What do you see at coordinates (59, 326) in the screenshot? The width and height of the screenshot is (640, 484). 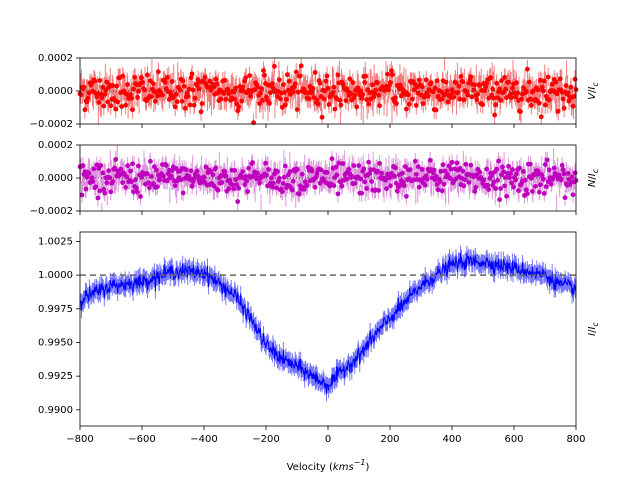 I see `i-y-ticks: 0.9900 0.9925 0.9950 0.9975 1.0000 1.0025` at bounding box center [59, 326].